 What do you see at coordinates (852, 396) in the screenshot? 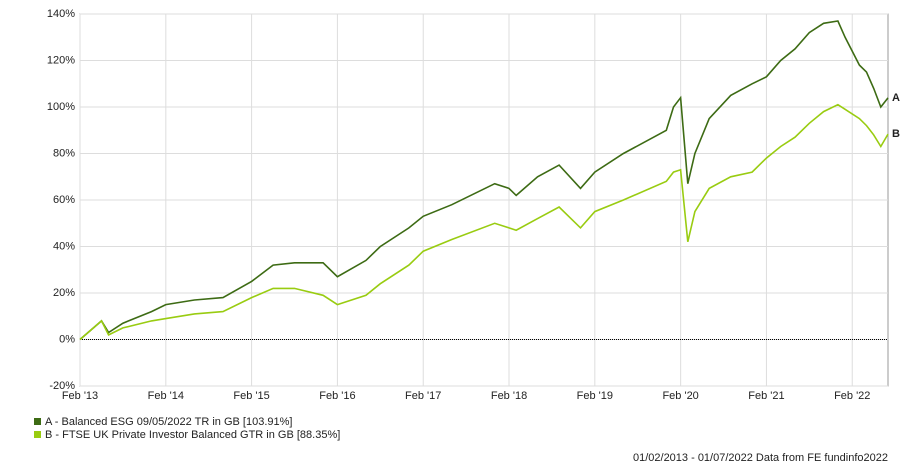
I see `x-tick-label: Feb '22` at bounding box center [852, 396].